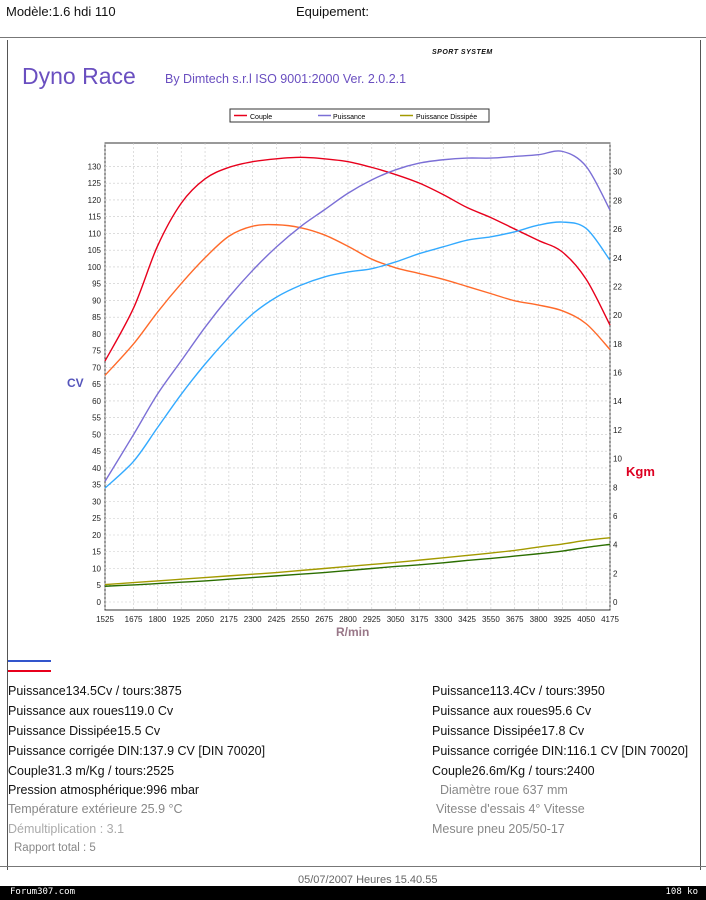 Image resolution: width=706 pixels, height=900 pixels. I want to click on y-left-tick-label: 115, so click(94, 217).